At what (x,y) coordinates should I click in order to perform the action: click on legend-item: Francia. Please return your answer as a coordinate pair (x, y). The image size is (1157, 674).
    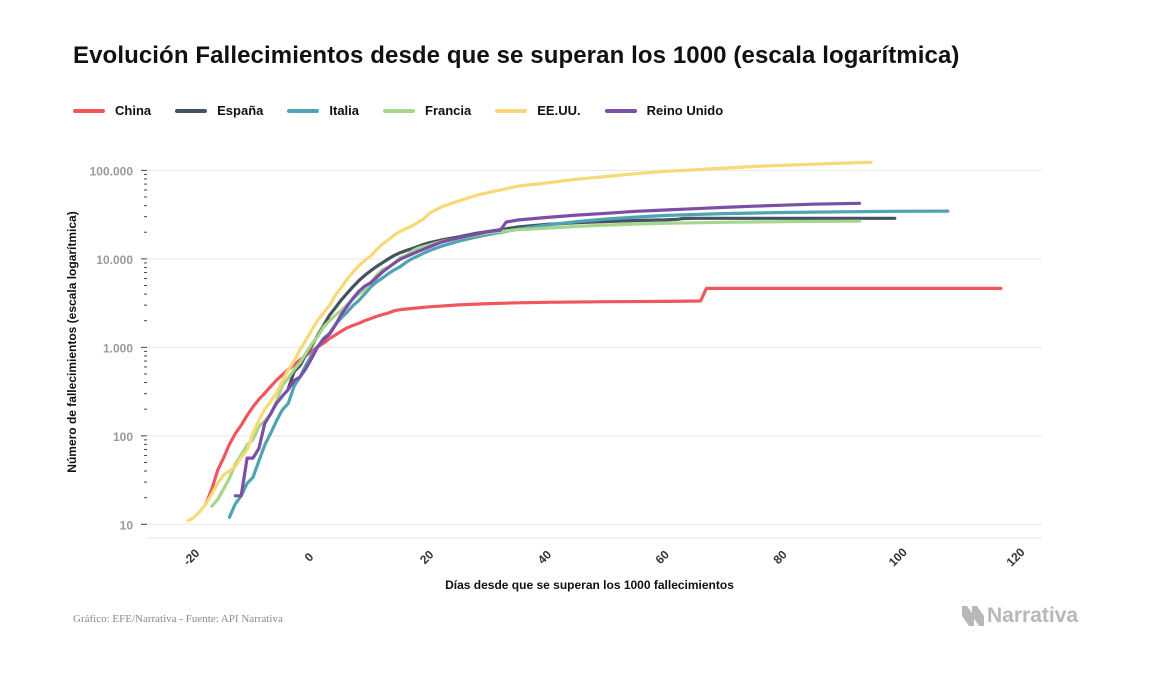
    Looking at the image, I should click on (427, 110).